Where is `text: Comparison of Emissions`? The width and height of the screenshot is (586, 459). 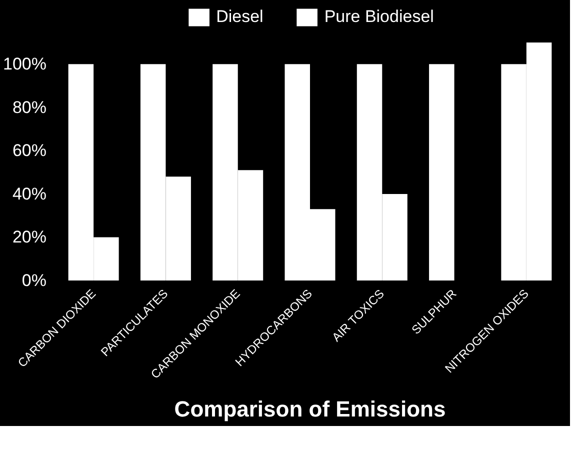
text: Comparison of Emissions is located at coordinates (310, 409).